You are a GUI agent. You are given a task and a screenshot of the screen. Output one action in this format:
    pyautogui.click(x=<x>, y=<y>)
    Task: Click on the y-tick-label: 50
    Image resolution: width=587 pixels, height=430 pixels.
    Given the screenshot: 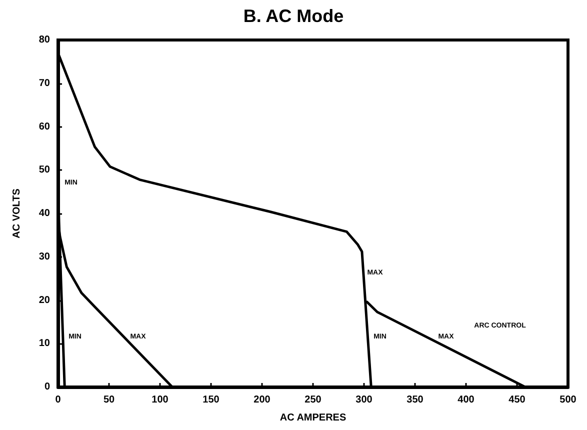 What is the action you would take?
    pyautogui.click(x=44, y=170)
    